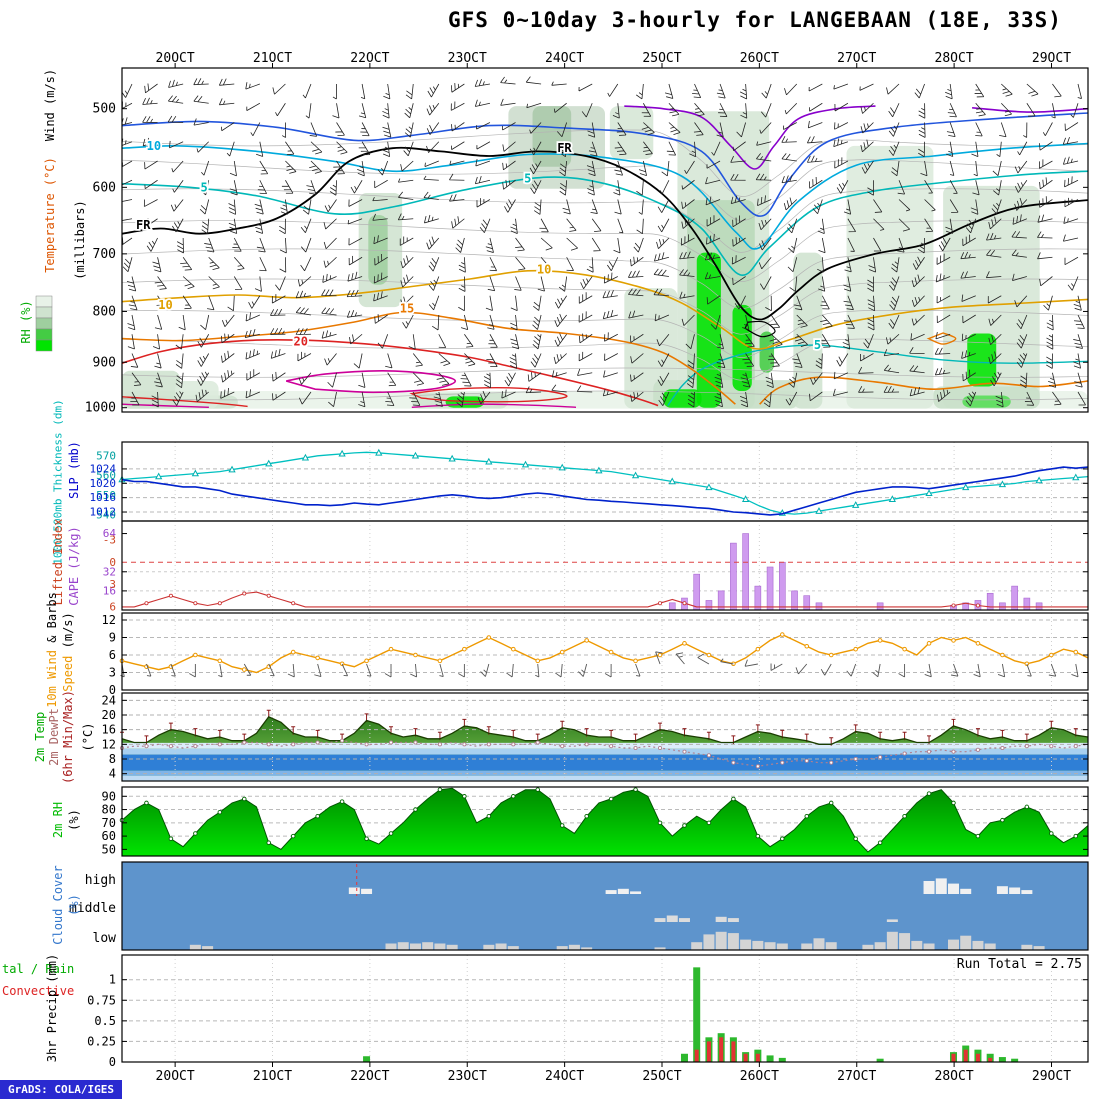 The width and height of the screenshot is (1100, 1100). I want to click on wind10m-speed-axis-label-text: Speed, so click(68, 670).